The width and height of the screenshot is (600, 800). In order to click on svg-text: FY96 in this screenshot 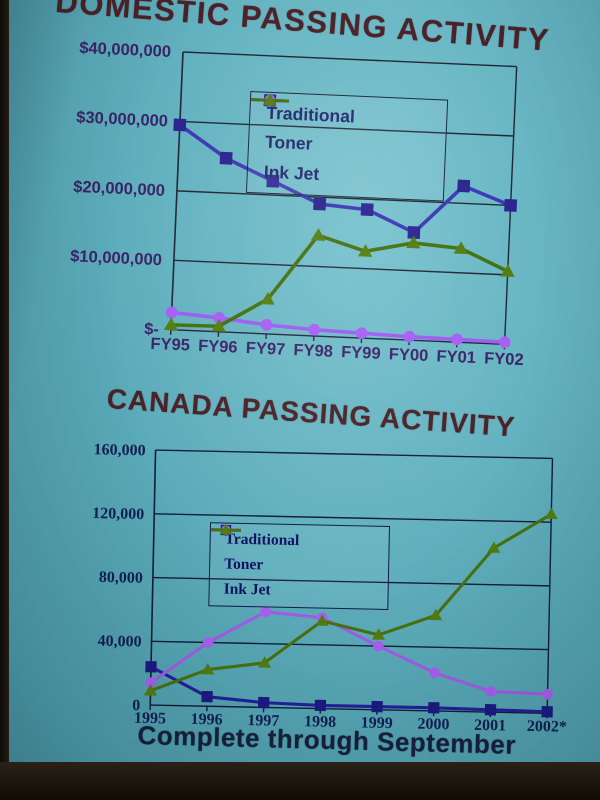, I will do `click(218, 347)`.